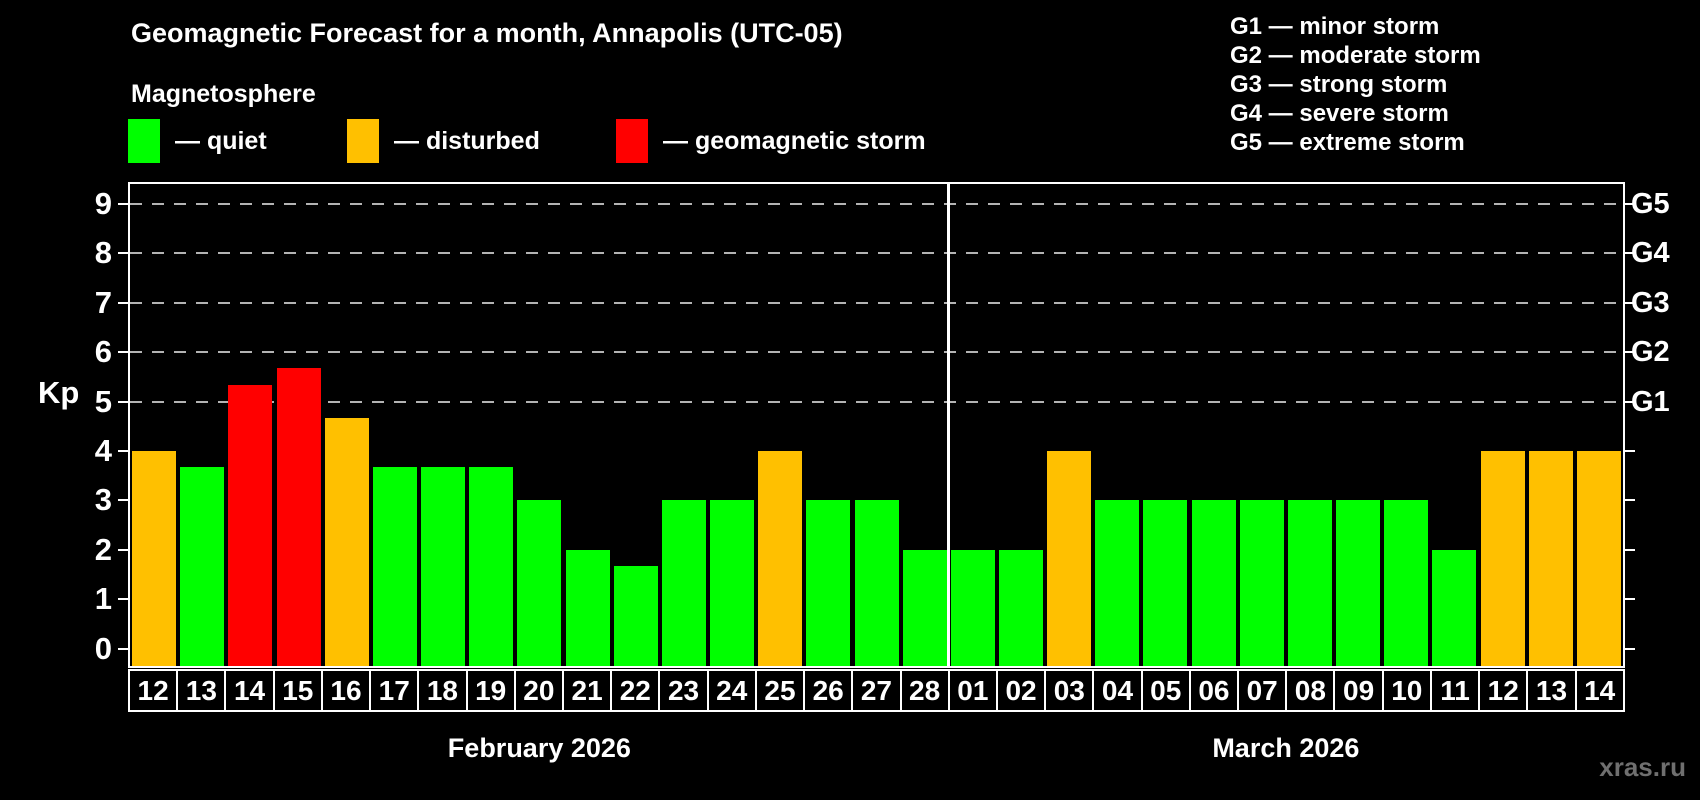  I want to click on y-tick-label: 3, so click(103, 500).